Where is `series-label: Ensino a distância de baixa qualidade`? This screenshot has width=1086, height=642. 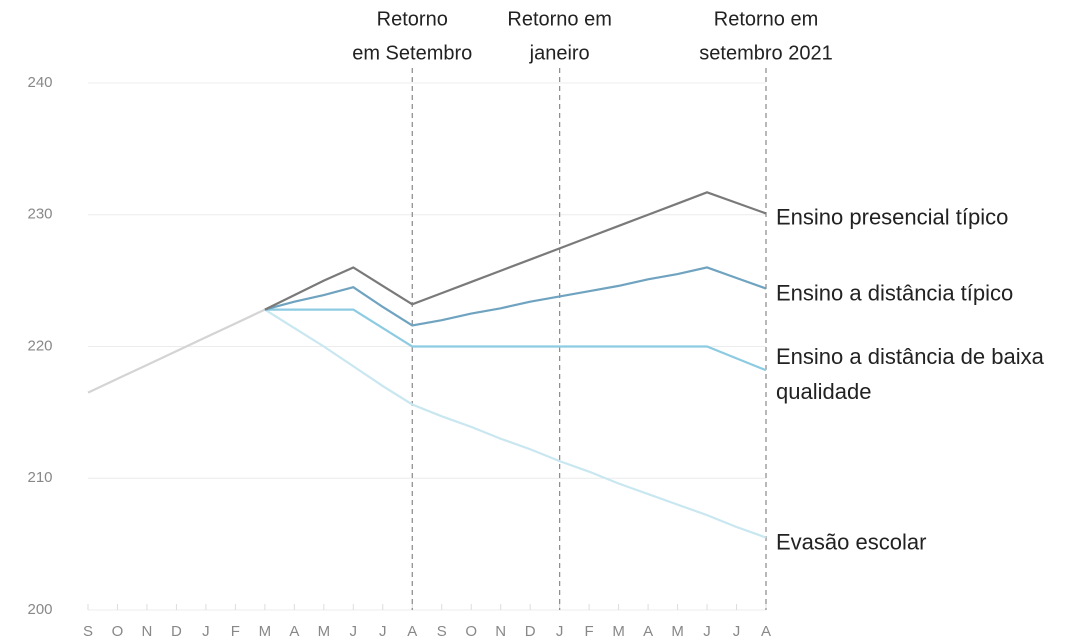
series-label: Ensino a distância de baixa qualidade is located at coordinates (910, 374).